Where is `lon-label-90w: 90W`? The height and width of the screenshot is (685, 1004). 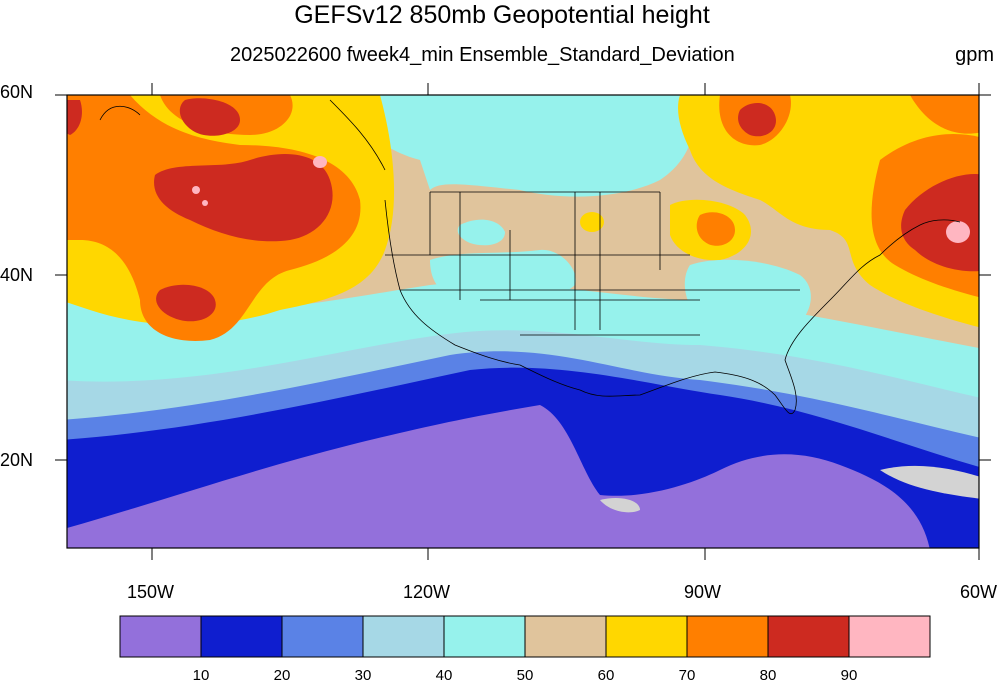 lon-label-90w: 90W is located at coordinates (703, 592).